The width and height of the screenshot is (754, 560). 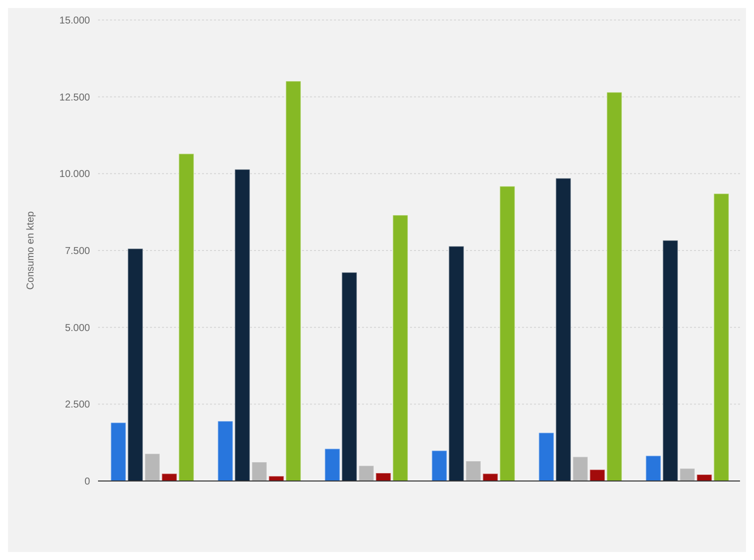 I want to click on y-tick-label: 0, so click(x=87, y=482).